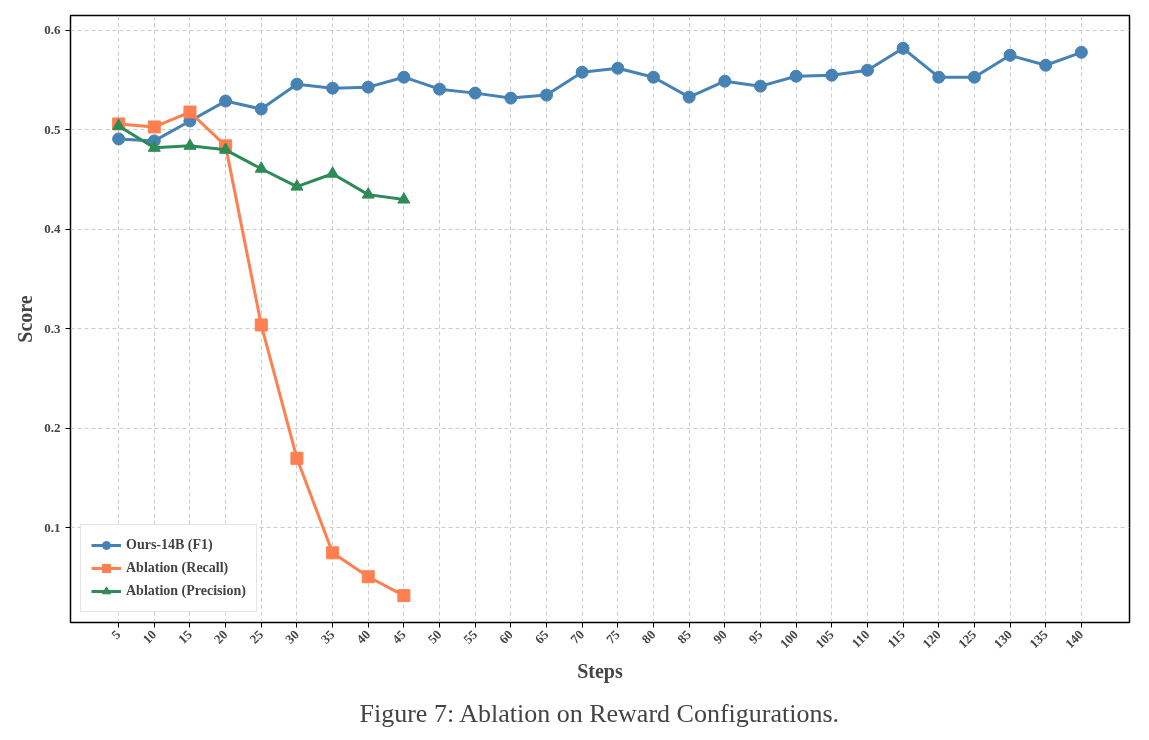  Describe the element at coordinates (52, 328) in the screenshot. I see `y-tick-label: 0.3` at that location.